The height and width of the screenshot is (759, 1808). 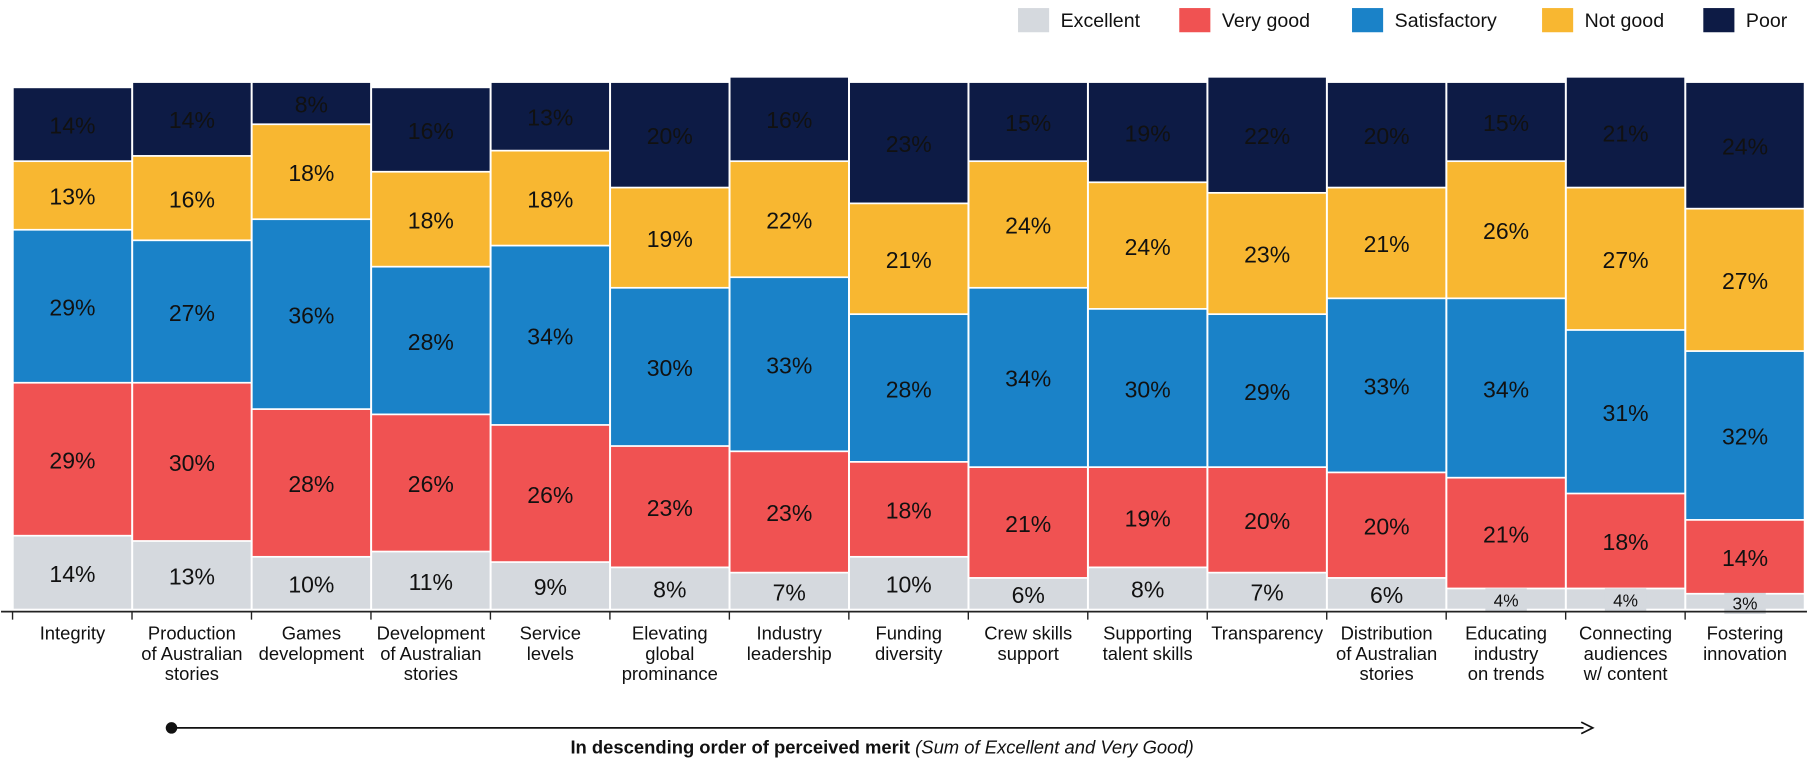 I want to click on value-label: 9%, so click(x=550, y=587).